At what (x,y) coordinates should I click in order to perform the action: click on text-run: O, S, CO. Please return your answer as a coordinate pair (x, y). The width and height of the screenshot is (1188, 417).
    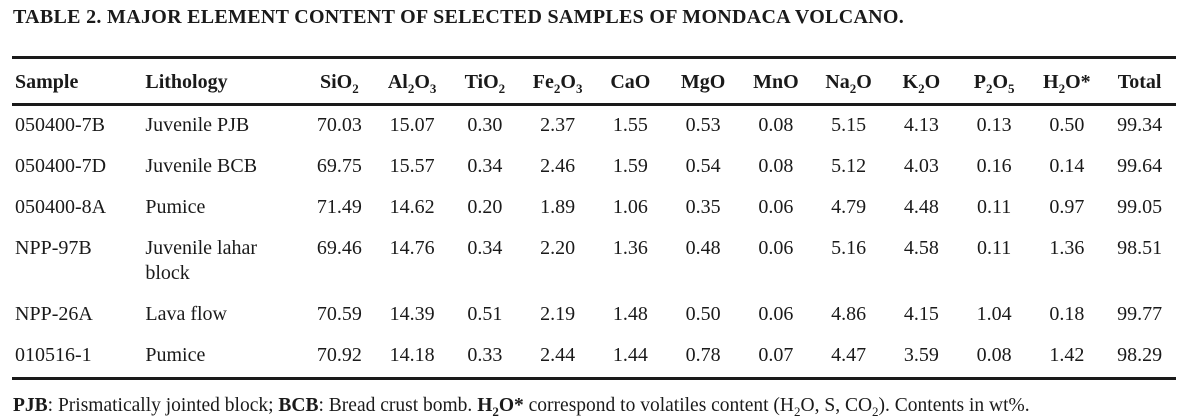
    Looking at the image, I should click on (836, 405).